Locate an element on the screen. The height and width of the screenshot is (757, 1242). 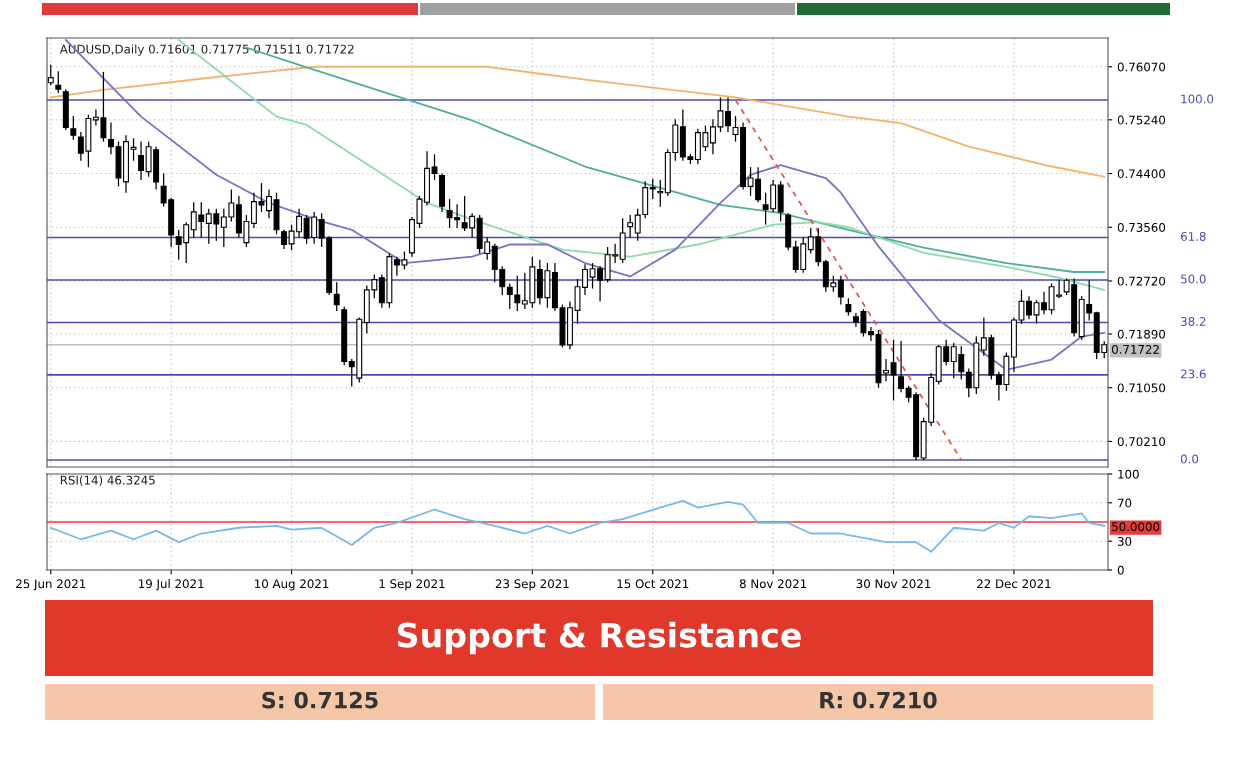
y-tick-label: 0.71050 is located at coordinates (1141, 388).